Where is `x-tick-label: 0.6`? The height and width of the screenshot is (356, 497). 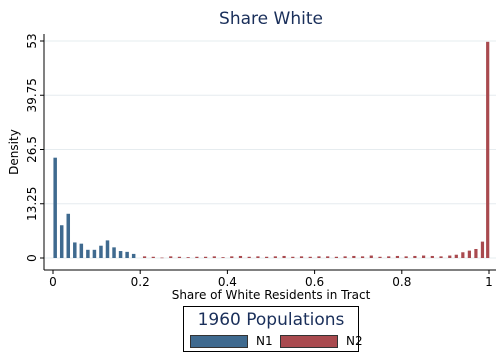 x-tick-label: 0.6 is located at coordinates (314, 282).